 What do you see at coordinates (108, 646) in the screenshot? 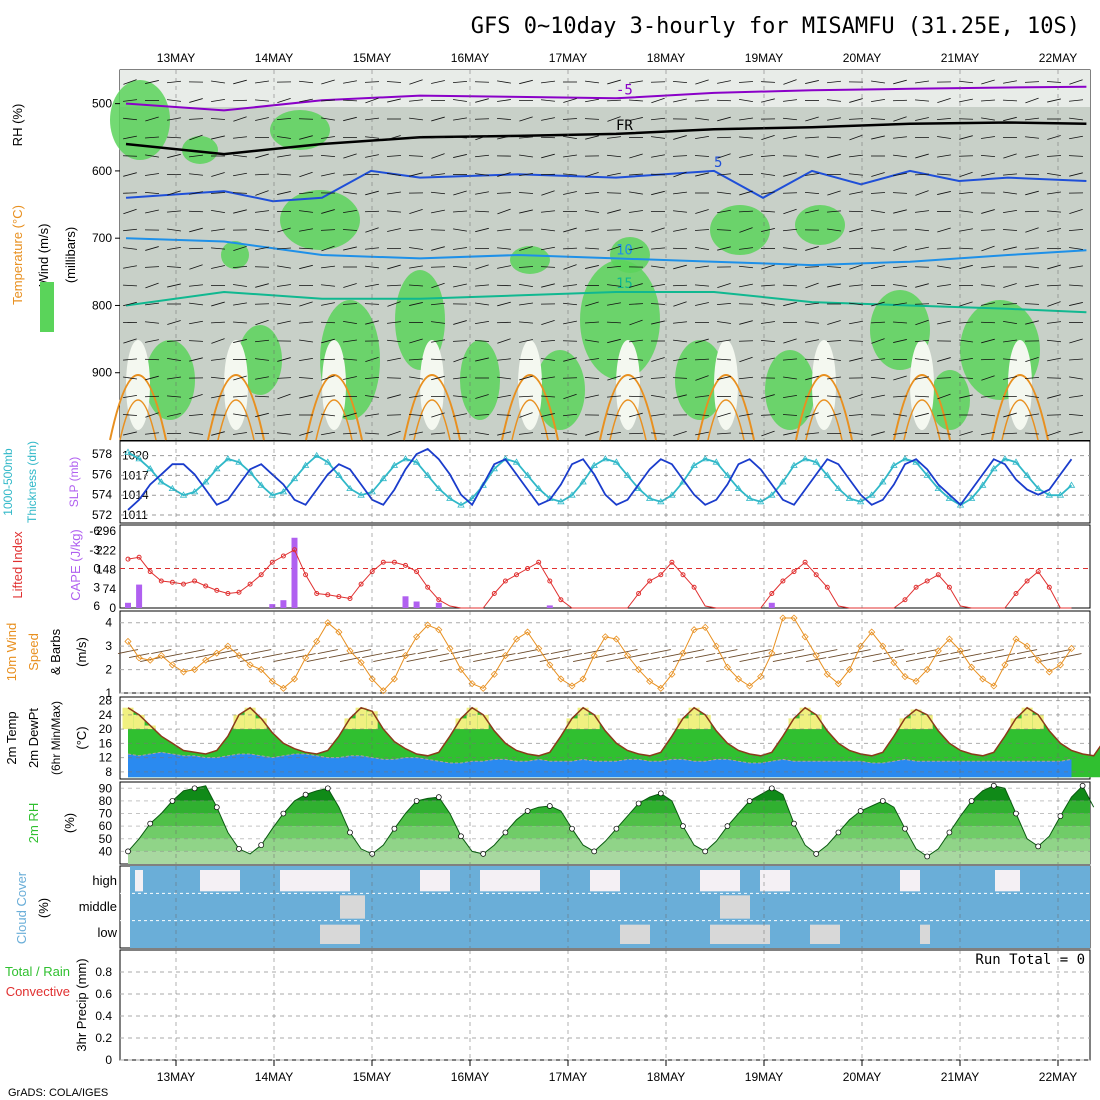
I see `ytick-label: 3` at bounding box center [108, 646].